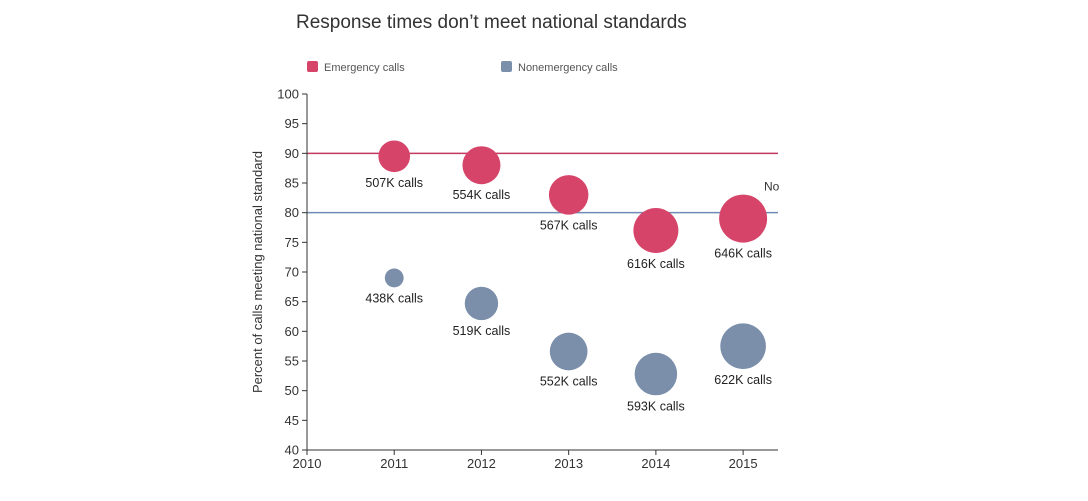 The height and width of the screenshot is (501, 1088). I want to click on y-tick-label: 100, so click(288, 94).